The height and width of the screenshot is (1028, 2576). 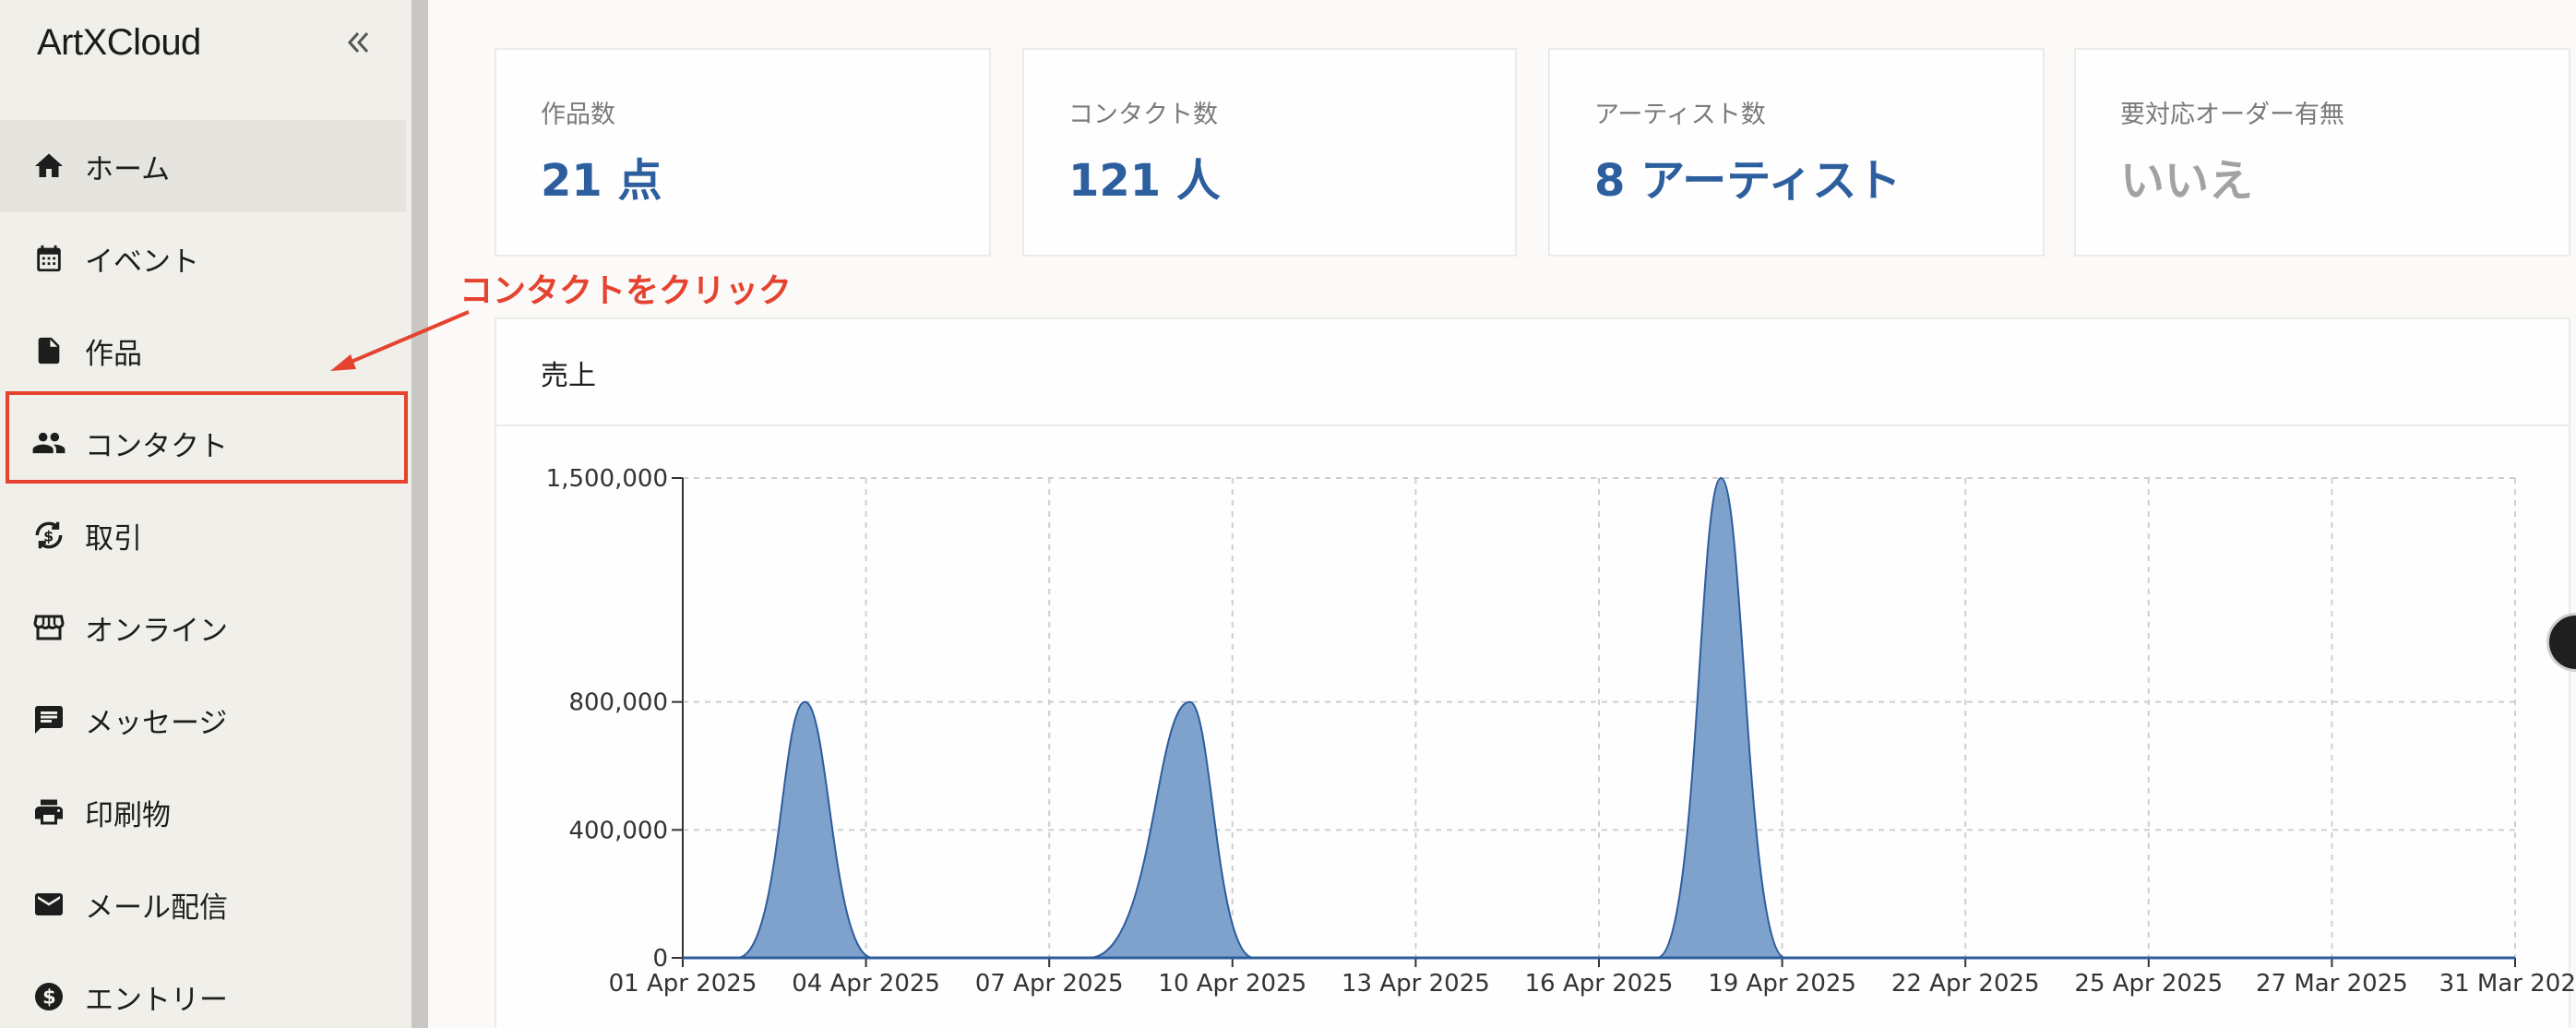 I want to click on sidebar-item-contacts: コンタクト, so click(x=203, y=443).